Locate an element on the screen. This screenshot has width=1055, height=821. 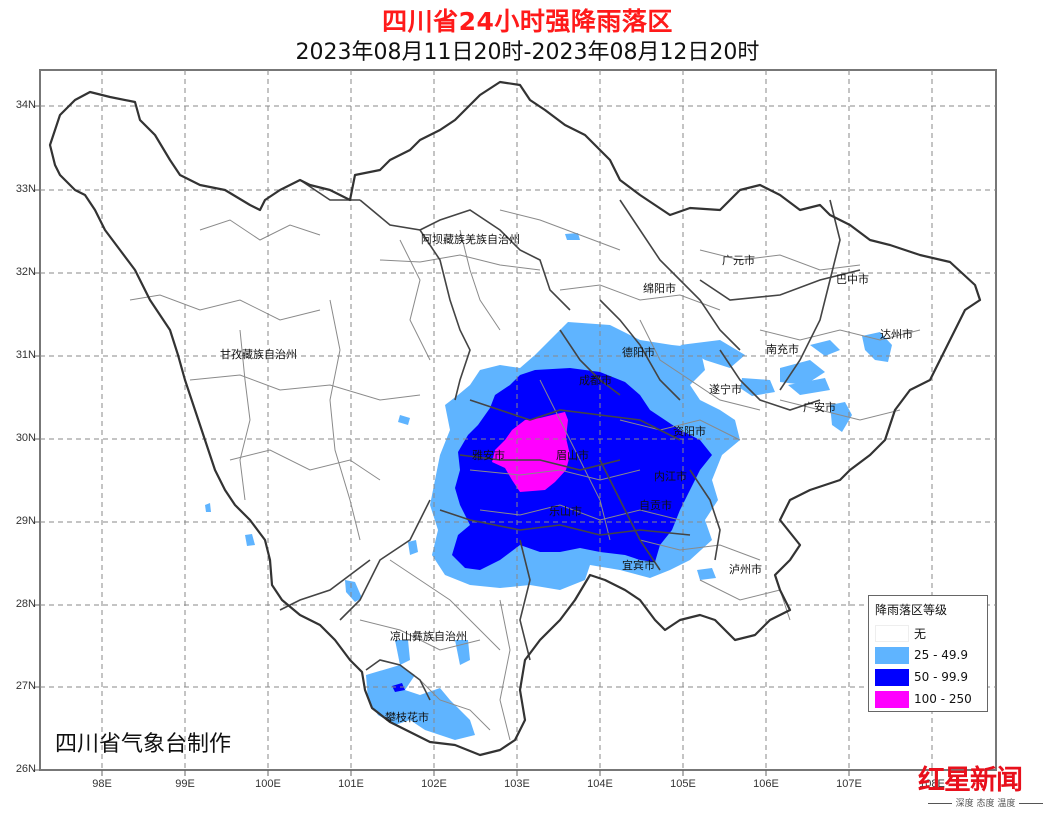
legend-item-25-49: 25 - 49.9 is located at coordinates (921, 655).